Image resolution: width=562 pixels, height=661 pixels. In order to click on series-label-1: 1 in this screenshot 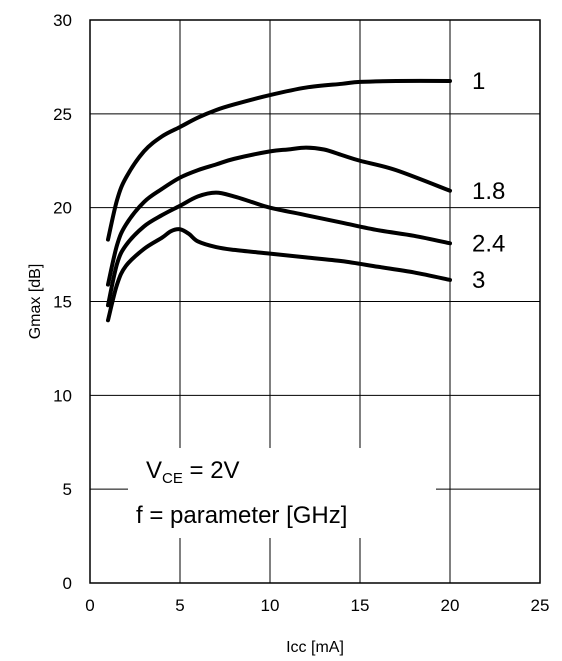, I will do `click(478, 81)`.